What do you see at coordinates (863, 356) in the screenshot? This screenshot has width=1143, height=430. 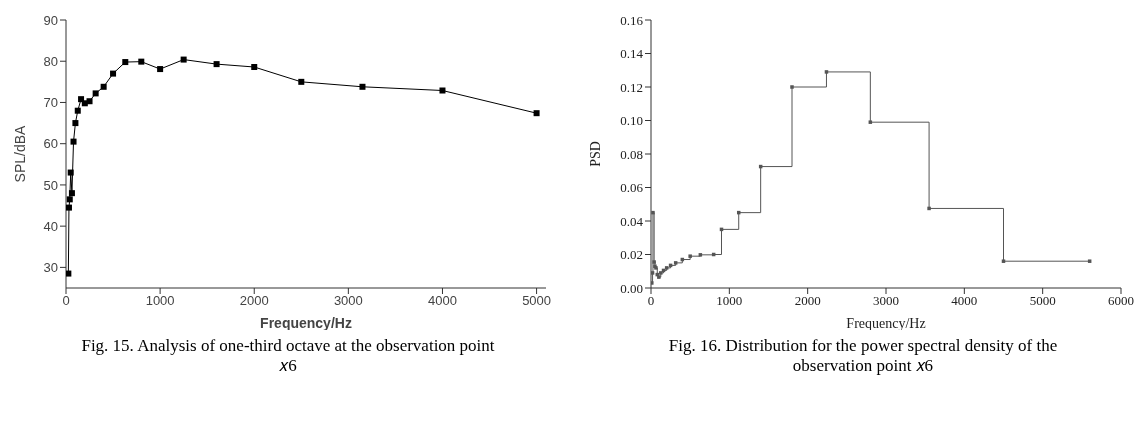 I see `caption: Fig. 16. Distribution for the power spectral density of the observation point 𝑥6` at bounding box center [863, 356].